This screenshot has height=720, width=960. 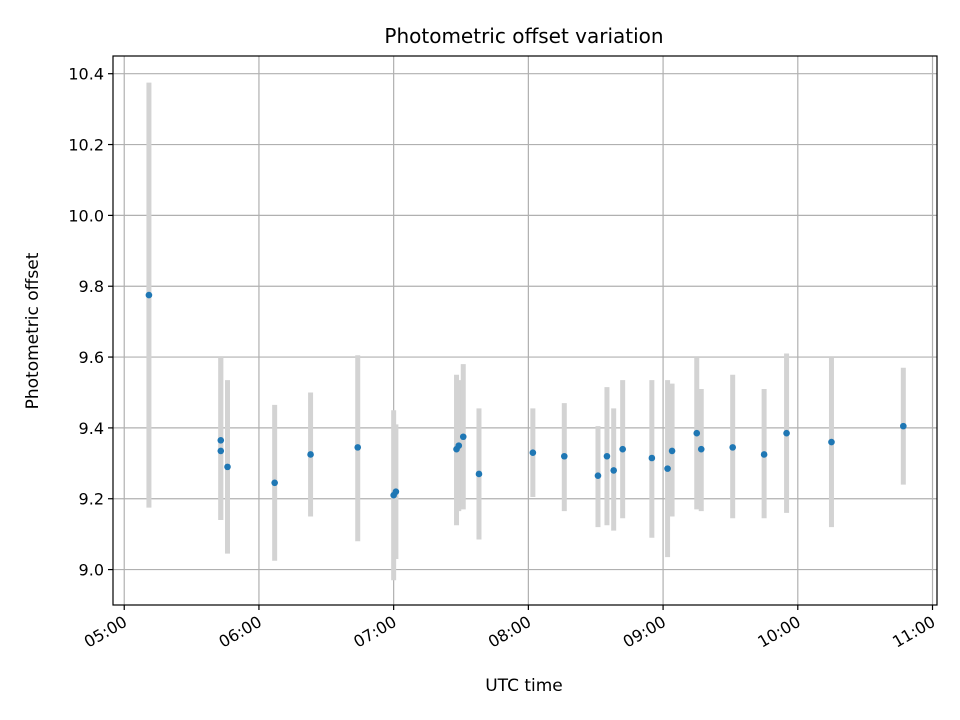 What do you see at coordinates (524, 686) in the screenshot?
I see `x-axis-label: UTC time` at bounding box center [524, 686].